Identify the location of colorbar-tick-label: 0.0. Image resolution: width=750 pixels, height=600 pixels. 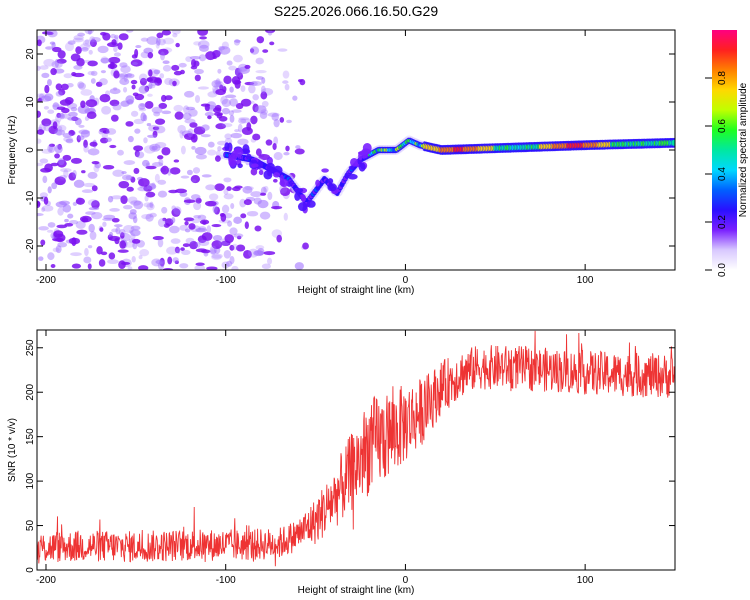
(722, 270).